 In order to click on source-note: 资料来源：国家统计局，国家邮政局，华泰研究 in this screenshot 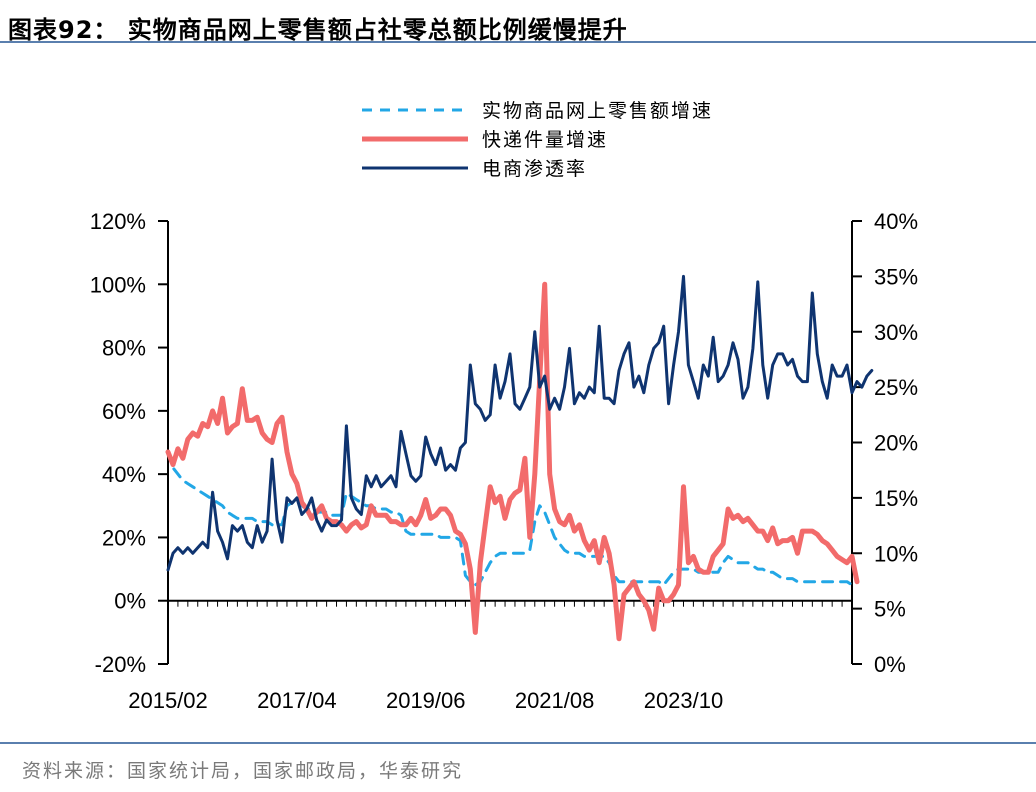, I will do `click(243, 771)`.